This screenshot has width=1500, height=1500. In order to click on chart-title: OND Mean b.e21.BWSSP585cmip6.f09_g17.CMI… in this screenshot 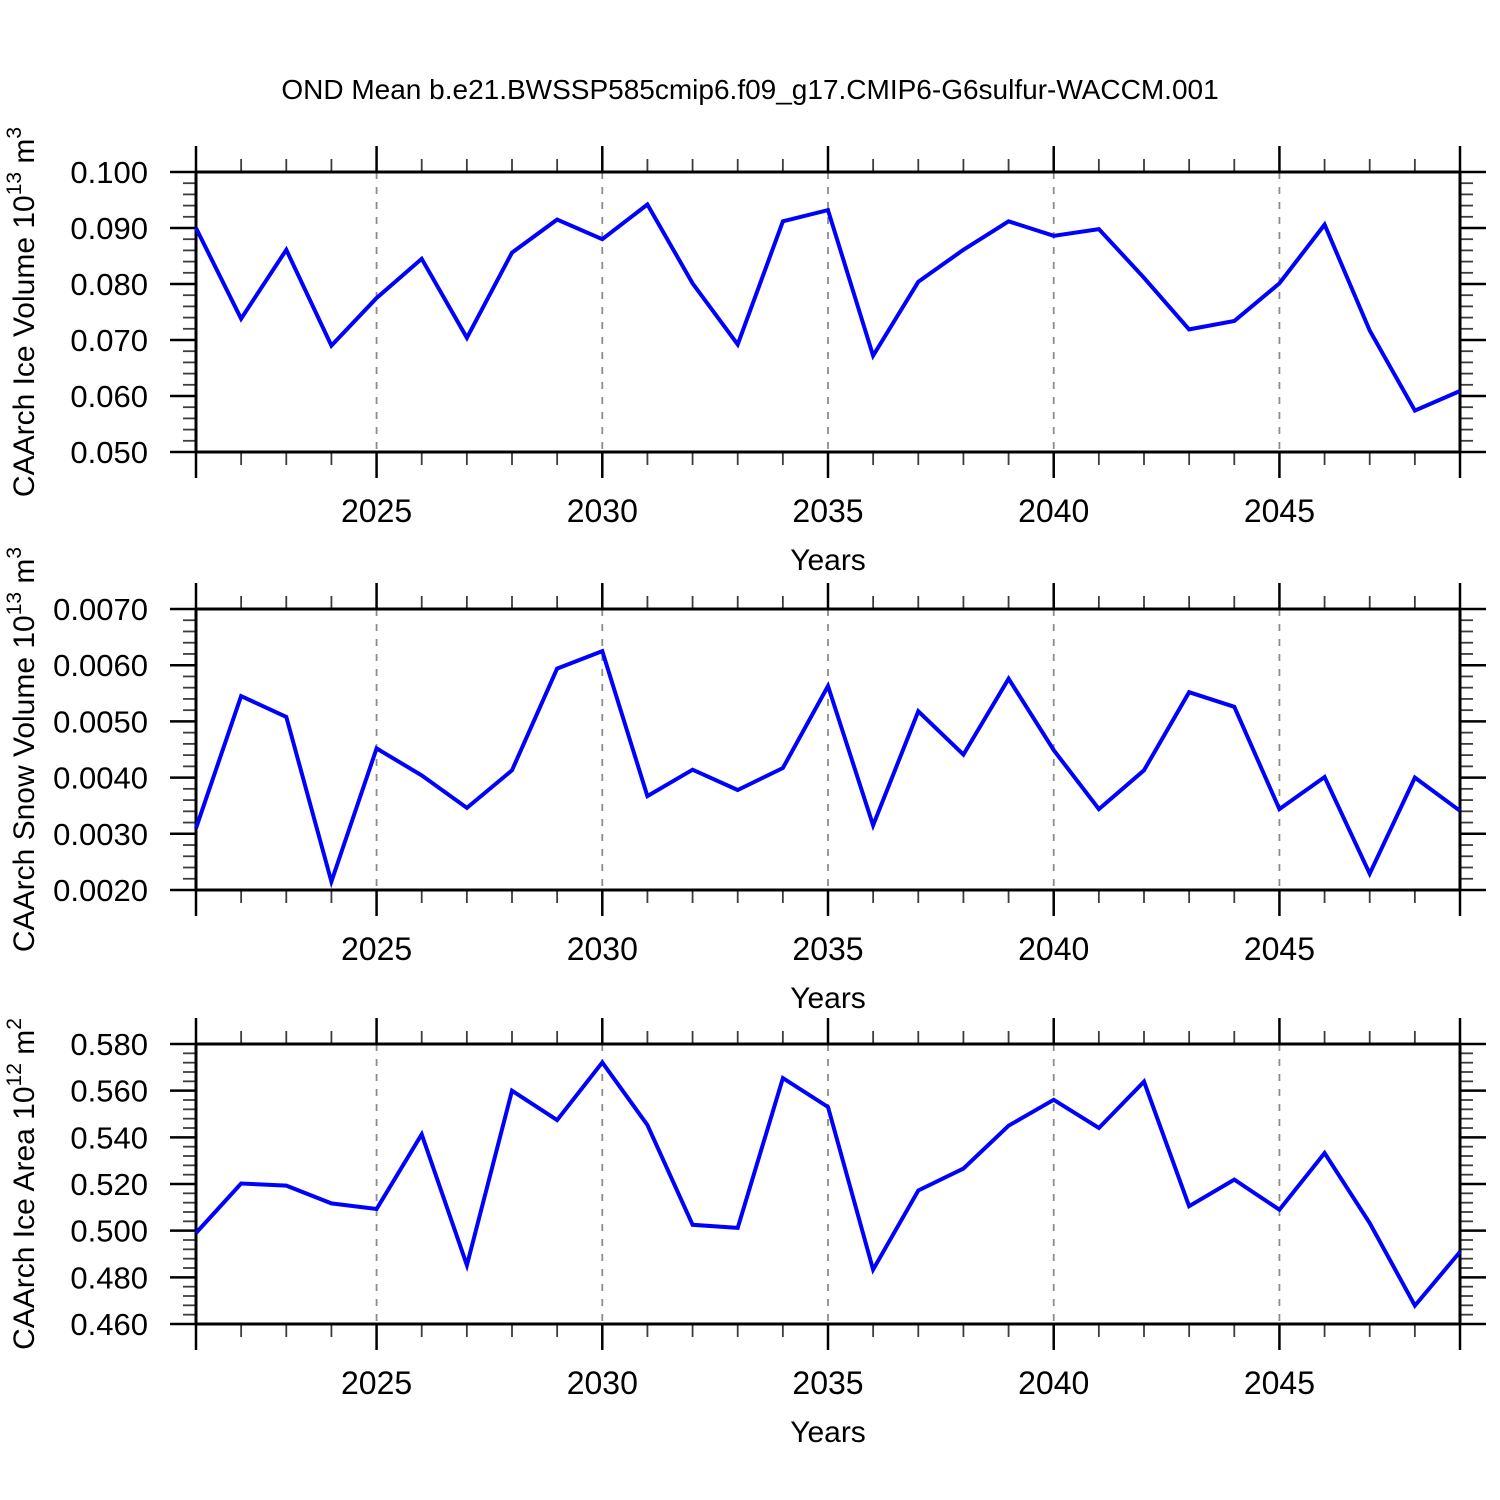, I will do `click(750, 89)`.